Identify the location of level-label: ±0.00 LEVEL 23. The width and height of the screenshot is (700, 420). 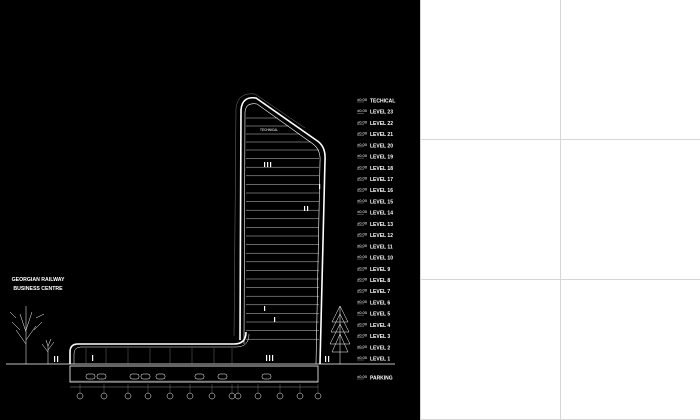
(375, 112).